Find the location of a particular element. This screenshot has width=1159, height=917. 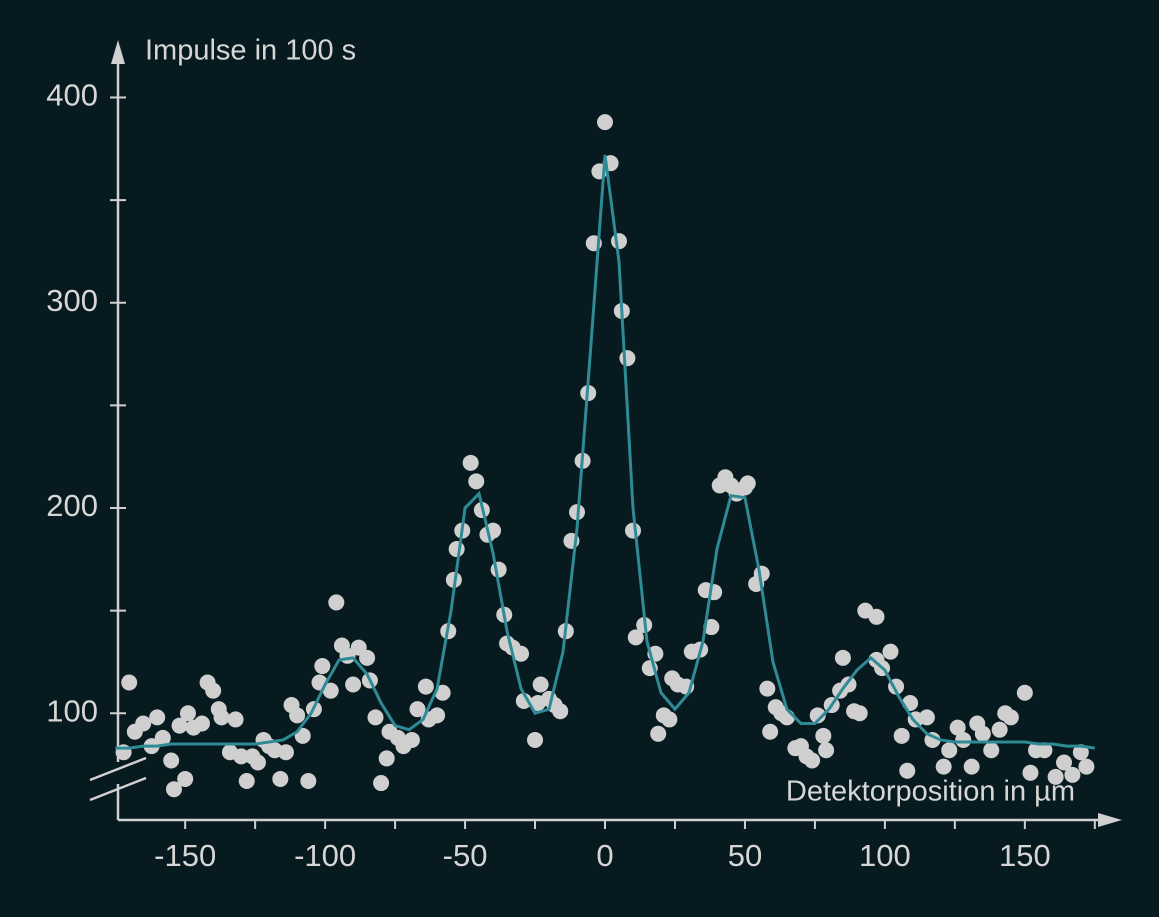

x-axis-label: Detektorposition in µm is located at coordinates (930, 792).